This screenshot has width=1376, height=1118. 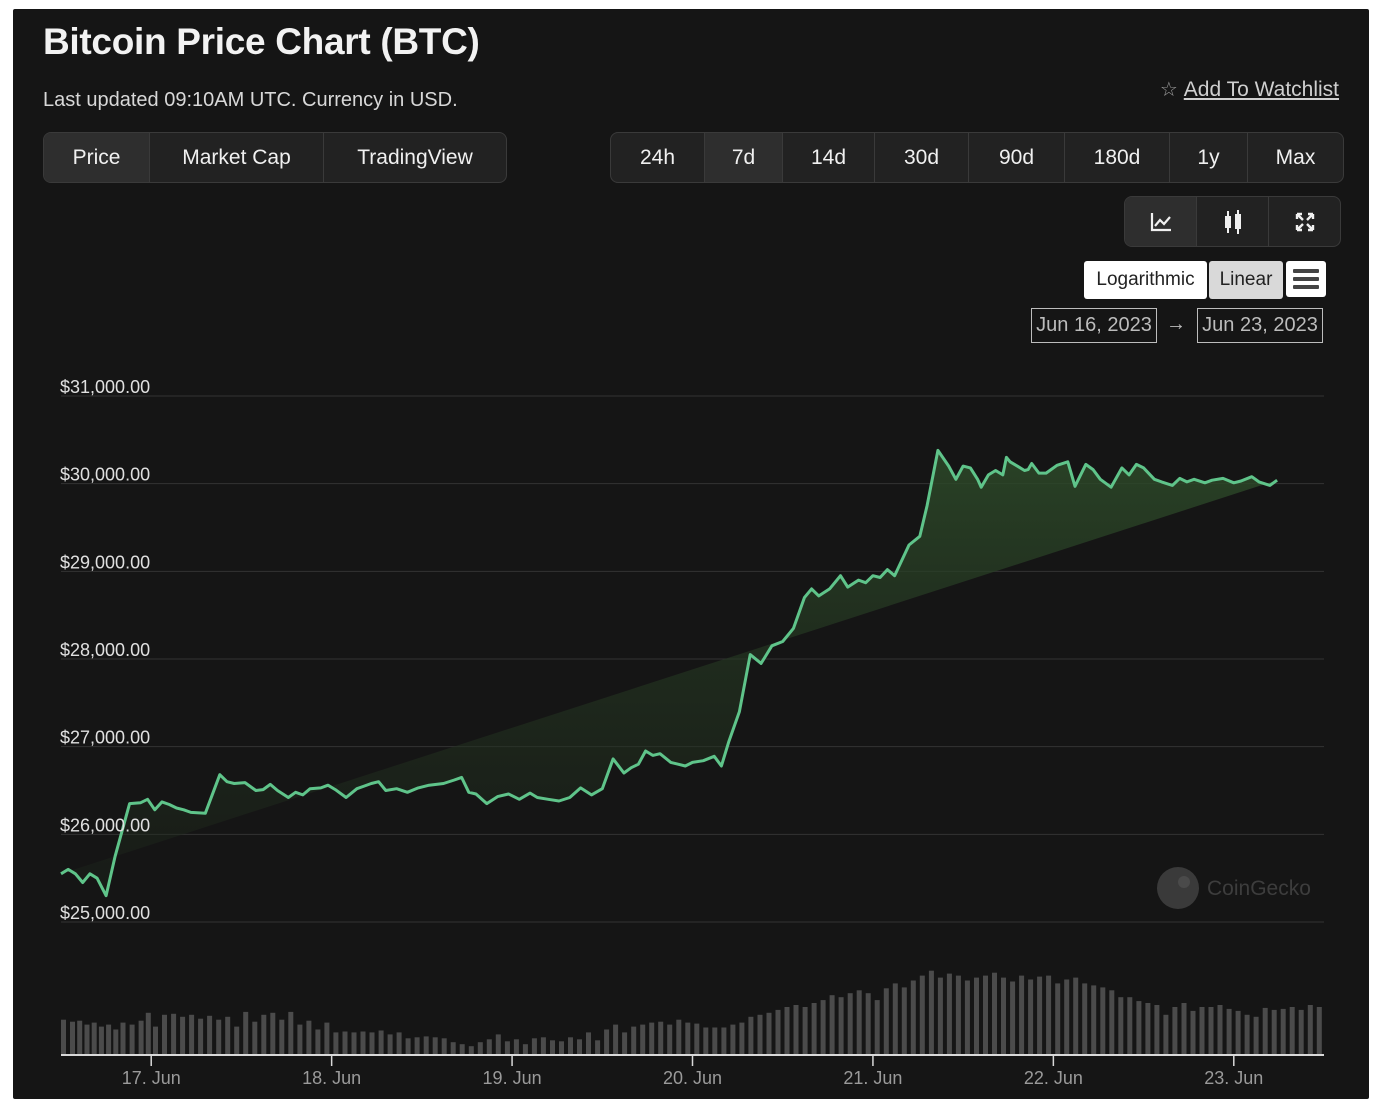 I want to click on fullscreen-icon, so click(x=1304, y=221).